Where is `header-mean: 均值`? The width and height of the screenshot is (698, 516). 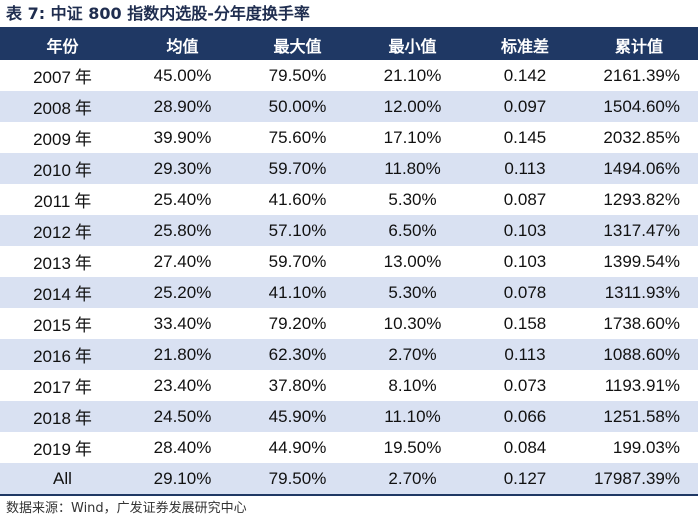 header-mean: 均值 is located at coordinates (182, 44).